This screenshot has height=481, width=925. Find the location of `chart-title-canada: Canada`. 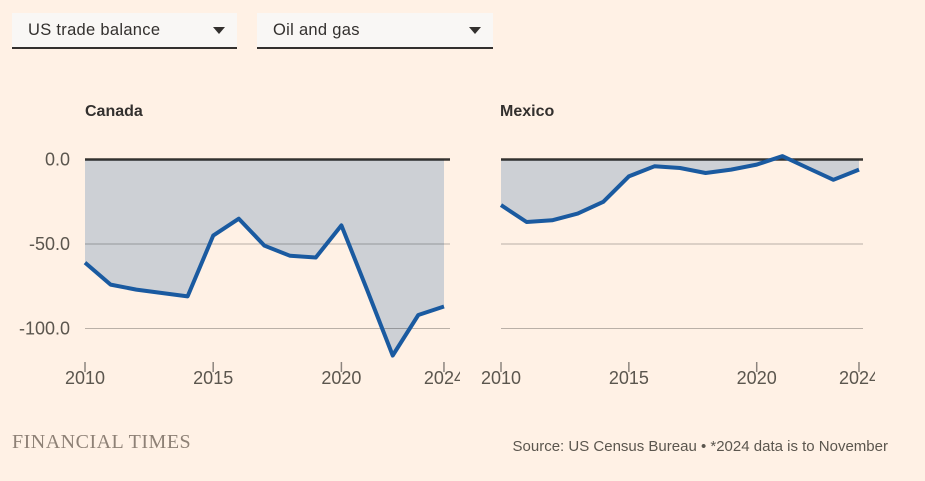

chart-title-canada: Canada is located at coordinates (114, 111).